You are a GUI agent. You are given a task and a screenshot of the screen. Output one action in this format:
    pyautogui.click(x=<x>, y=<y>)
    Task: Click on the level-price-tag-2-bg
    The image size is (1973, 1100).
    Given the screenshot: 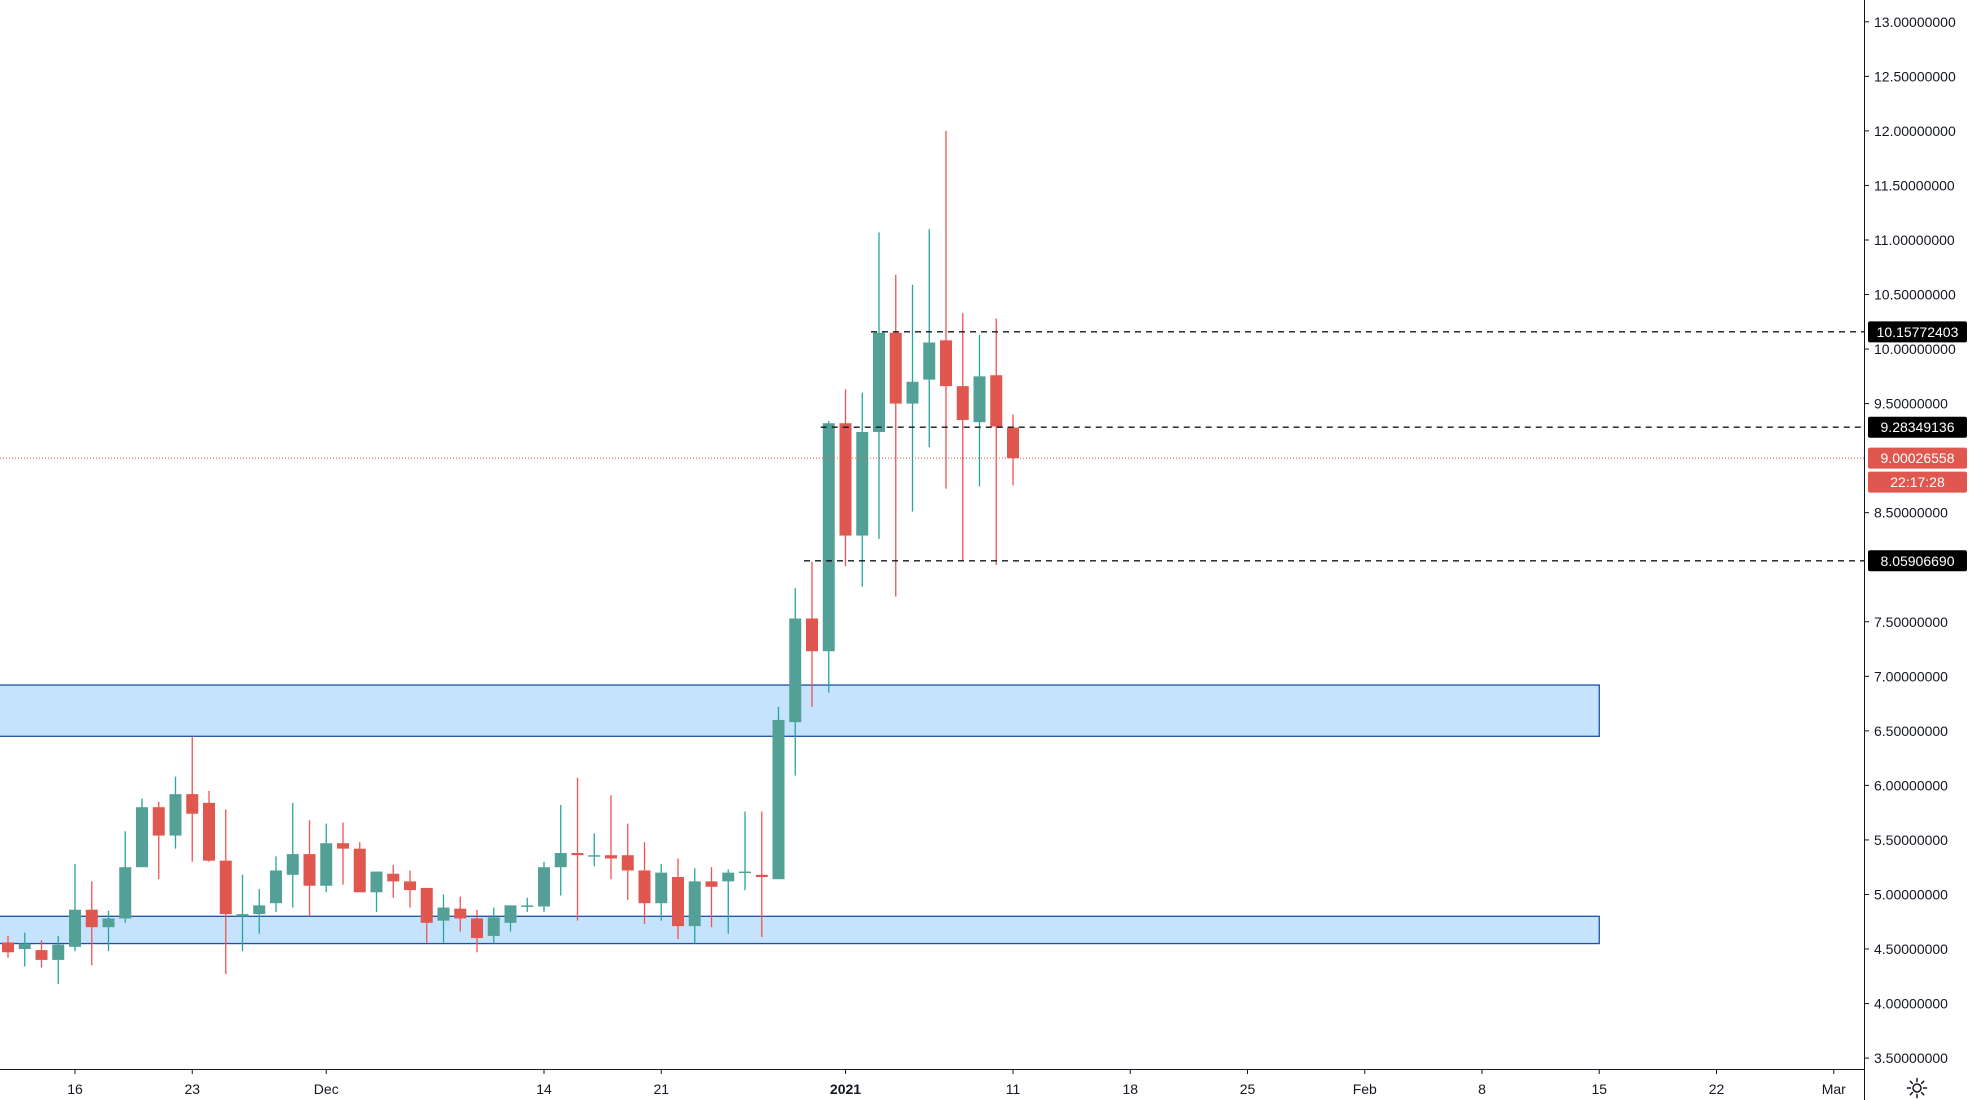 What is the action you would take?
    pyautogui.click(x=1917, y=427)
    